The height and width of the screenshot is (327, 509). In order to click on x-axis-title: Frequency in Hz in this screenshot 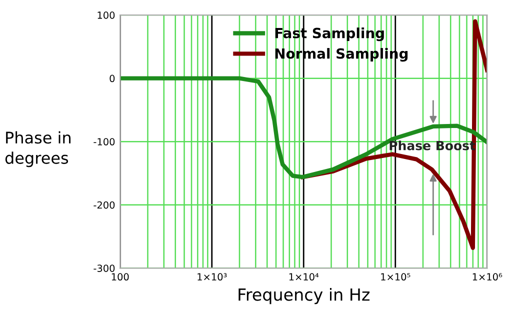, I will do `click(304, 296)`.